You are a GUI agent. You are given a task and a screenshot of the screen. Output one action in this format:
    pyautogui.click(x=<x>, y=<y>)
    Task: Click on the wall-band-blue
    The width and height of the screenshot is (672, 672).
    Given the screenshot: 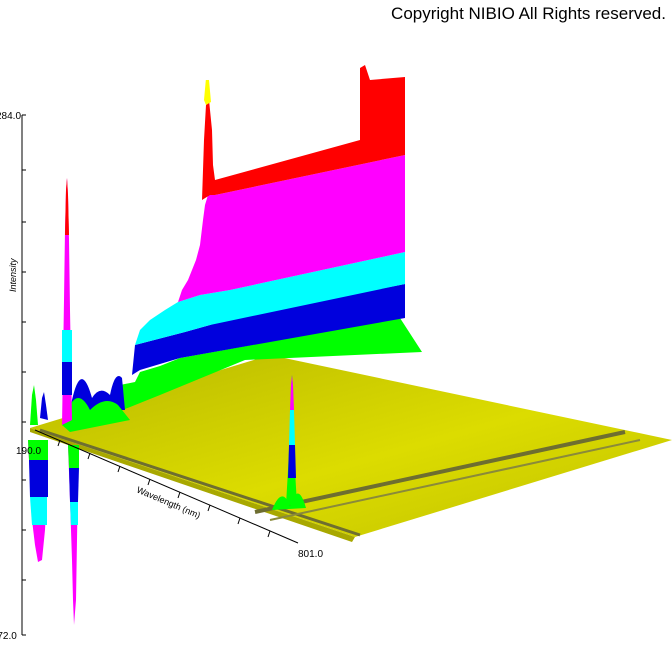 What is the action you would take?
    pyautogui.click(x=268, y=329)
    